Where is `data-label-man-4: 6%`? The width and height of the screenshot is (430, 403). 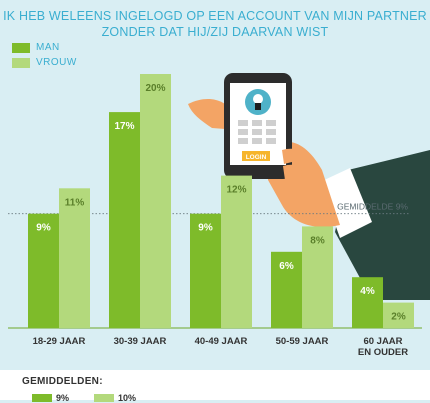 data-label-man-4: 6% is located at coordinates (286, 266).